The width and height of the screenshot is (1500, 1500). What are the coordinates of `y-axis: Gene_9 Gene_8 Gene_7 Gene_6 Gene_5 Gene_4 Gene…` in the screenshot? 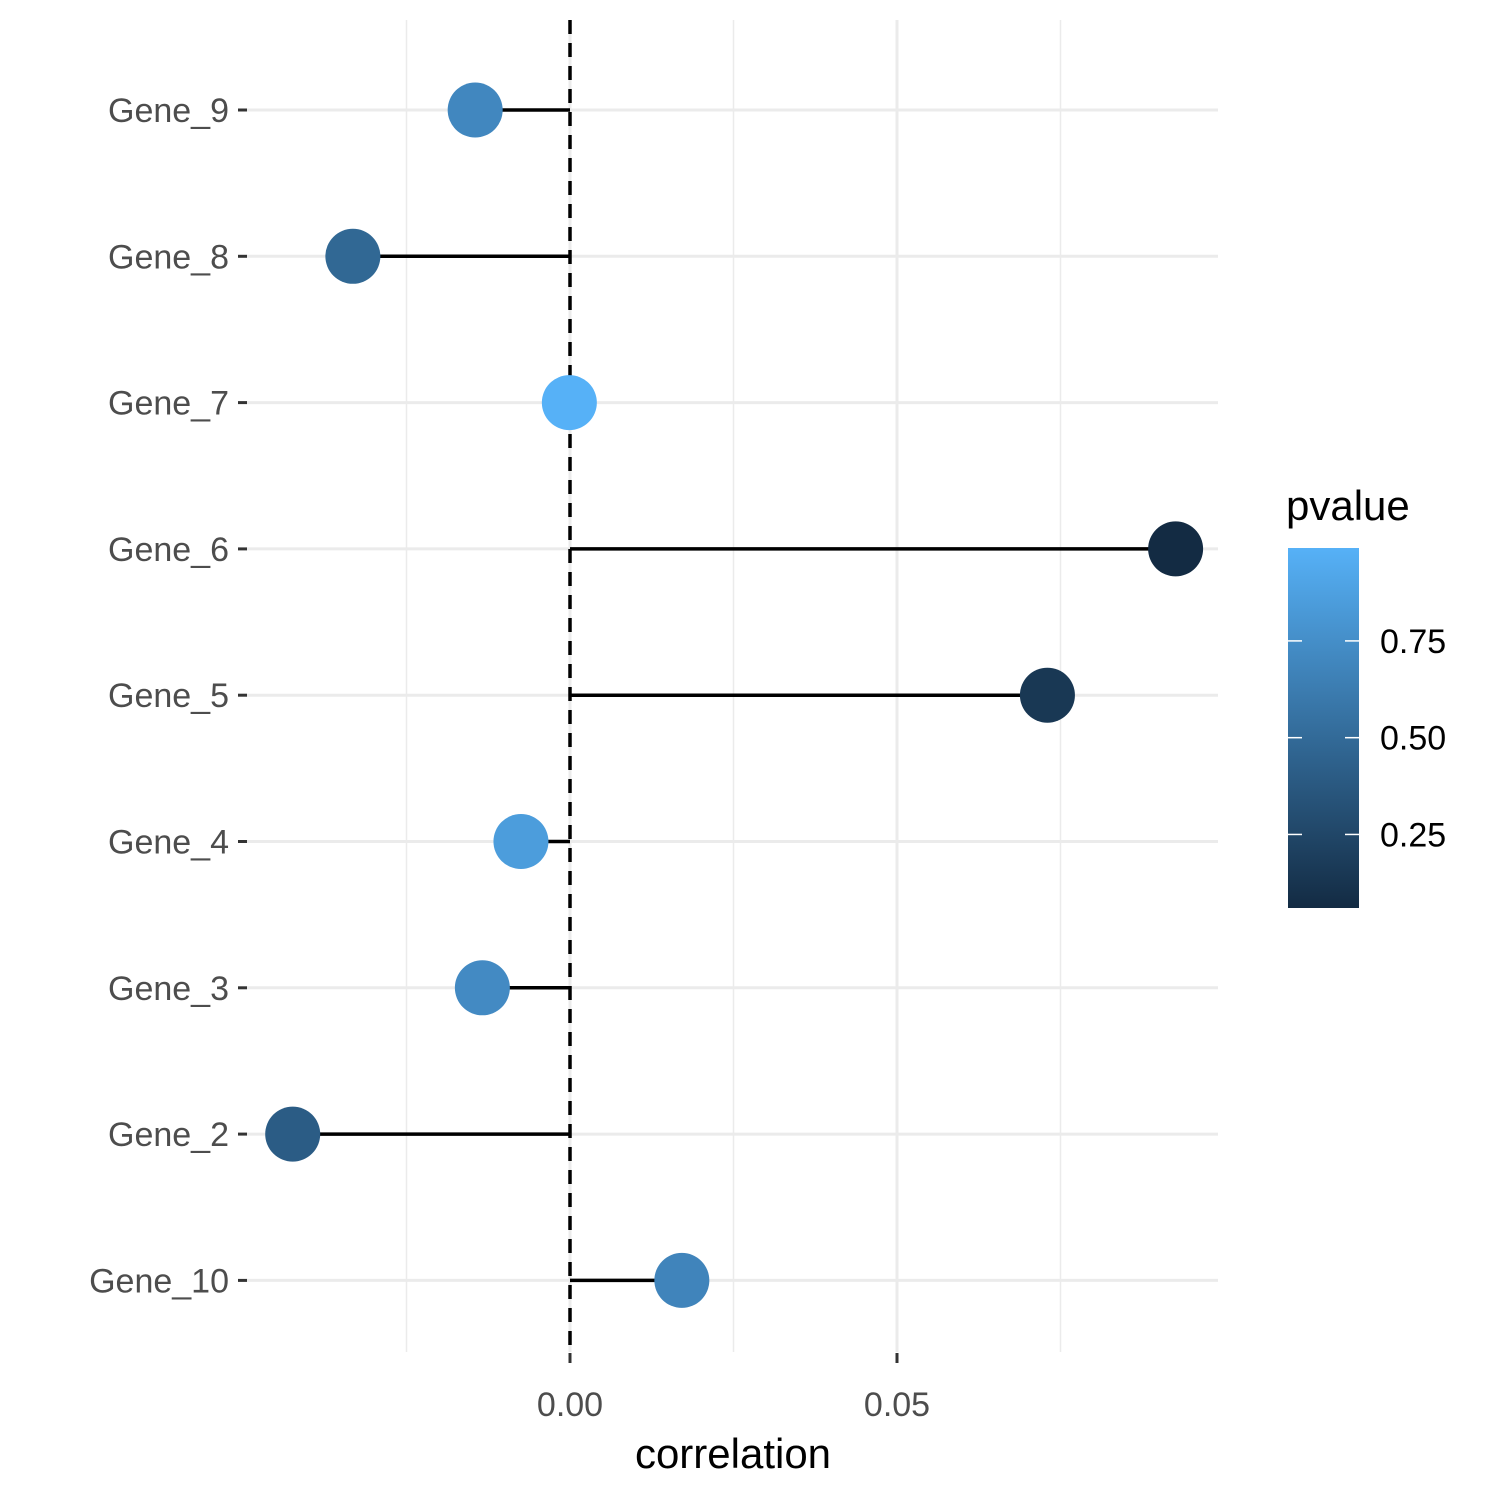 It's located at (168, 696).